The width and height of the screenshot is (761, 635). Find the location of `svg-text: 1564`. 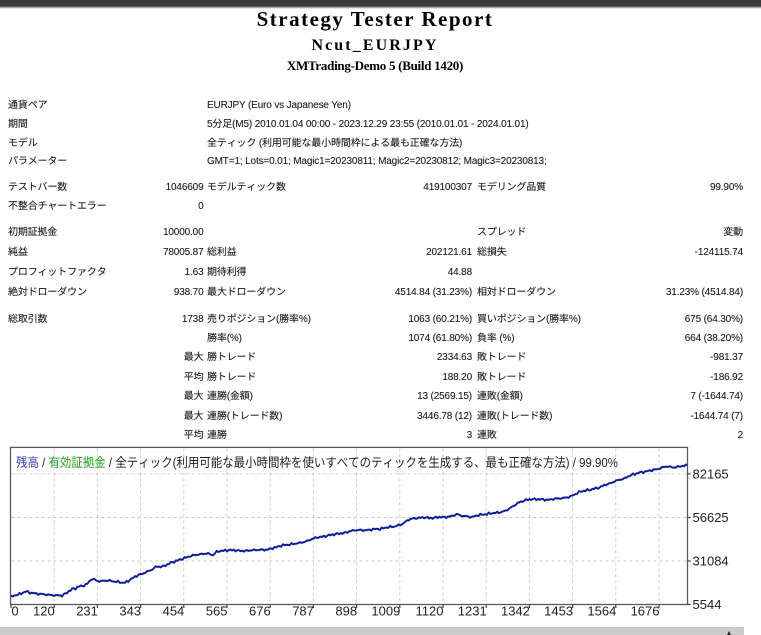

svg-text: 1564 is located at coordinates (601, 611).